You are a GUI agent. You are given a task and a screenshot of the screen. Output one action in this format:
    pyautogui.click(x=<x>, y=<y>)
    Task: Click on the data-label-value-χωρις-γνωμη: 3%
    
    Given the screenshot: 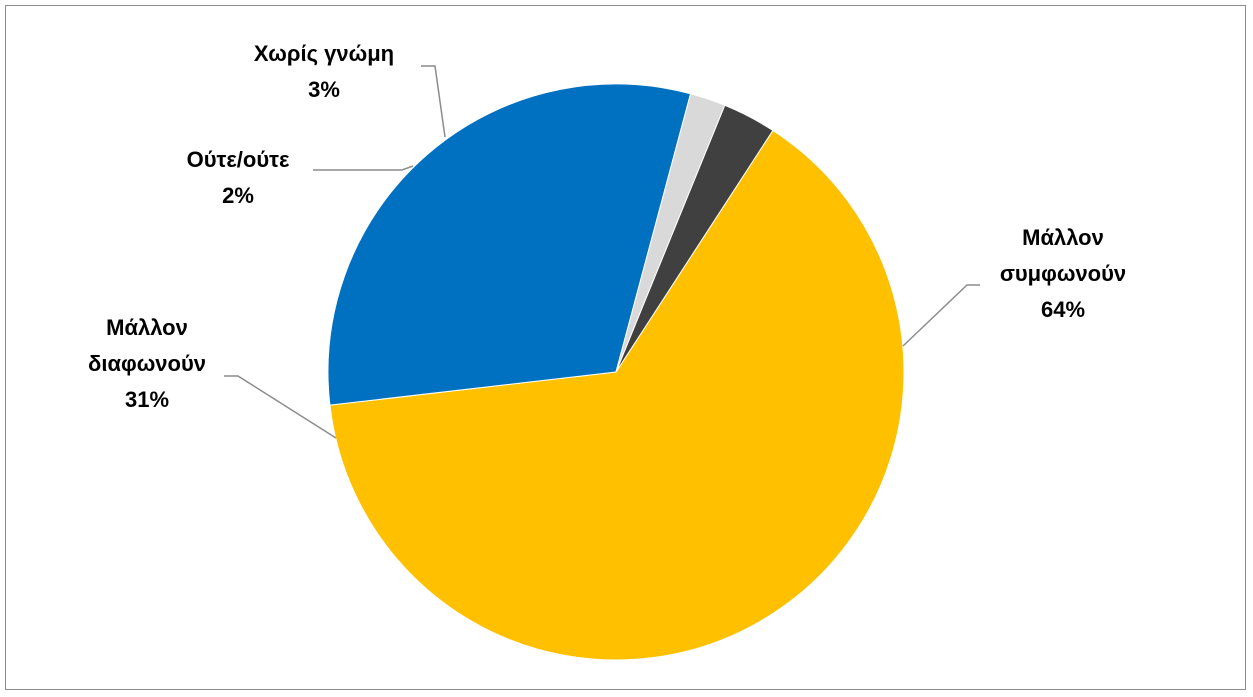 What is the action you would take?
    pyautogui.click(x=324, y=89)
    